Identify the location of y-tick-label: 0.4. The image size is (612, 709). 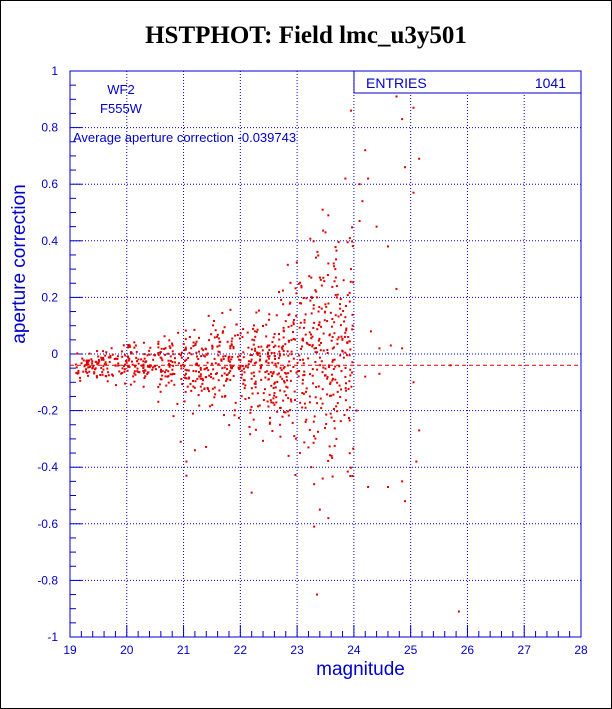
(49, 241).